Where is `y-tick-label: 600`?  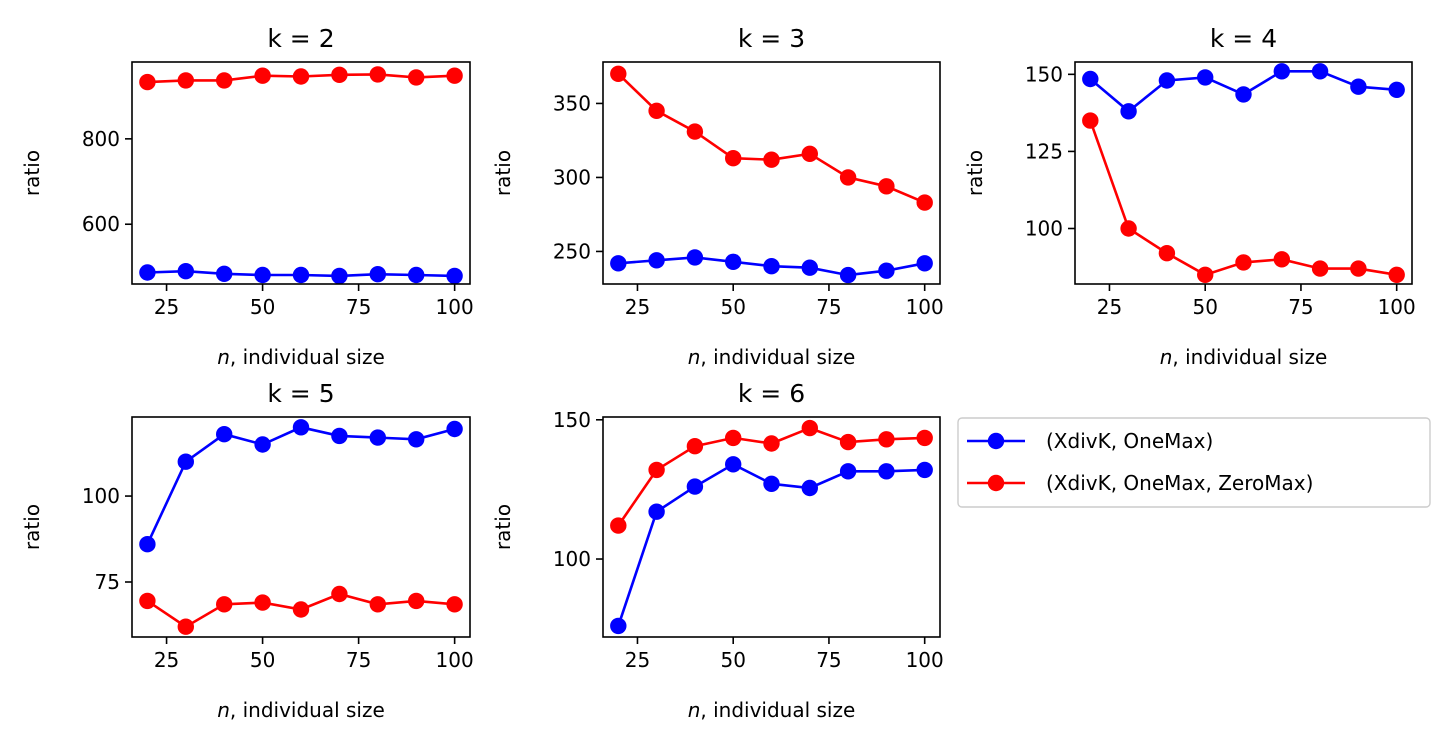
y-tick-label: 600 is located at coordinates (101, 224).